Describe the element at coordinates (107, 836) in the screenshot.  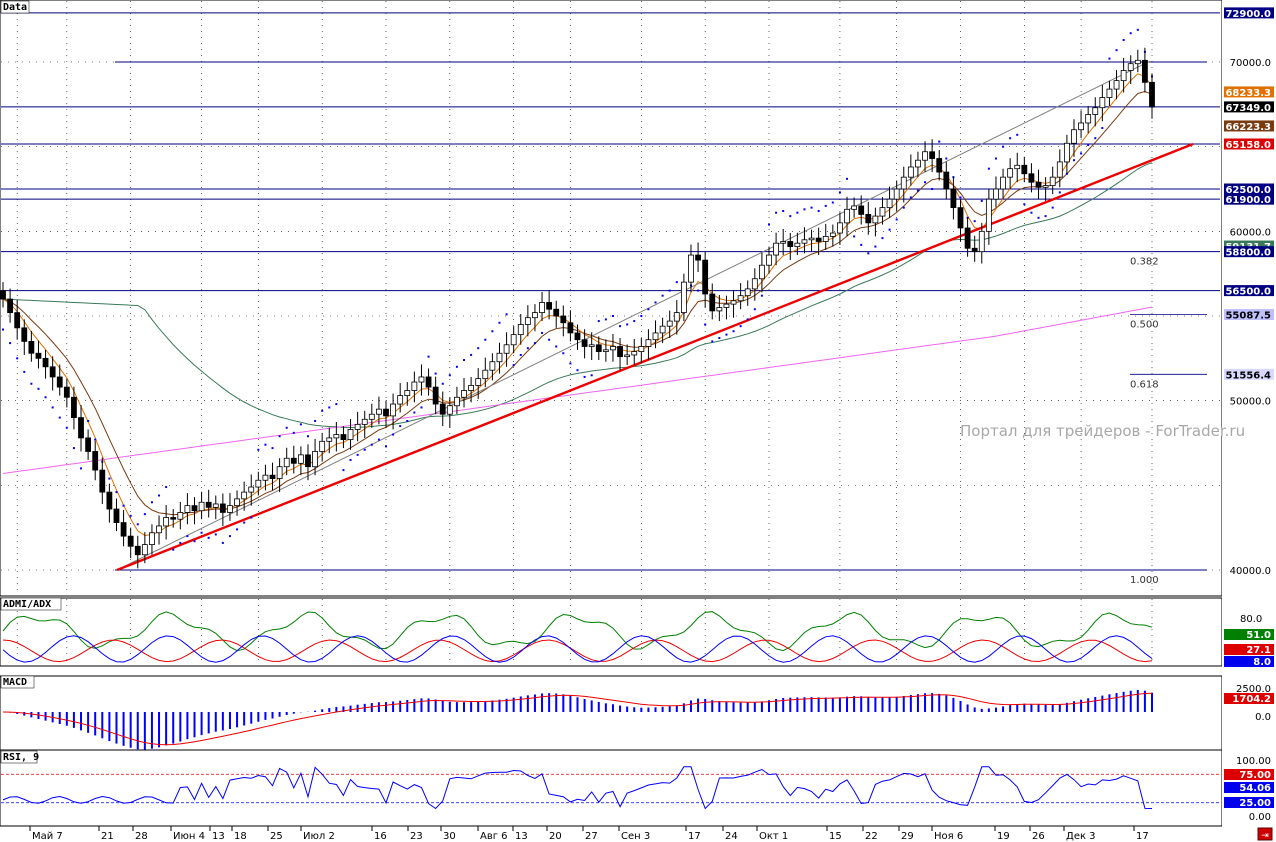
I see `time-label: 21` at that location.